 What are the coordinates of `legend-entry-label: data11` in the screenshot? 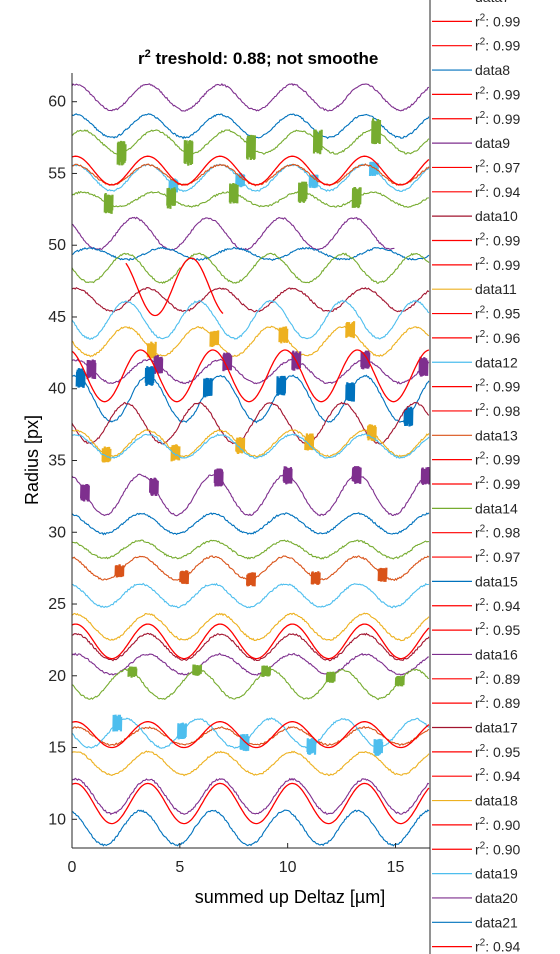 It's located at (496, 289).